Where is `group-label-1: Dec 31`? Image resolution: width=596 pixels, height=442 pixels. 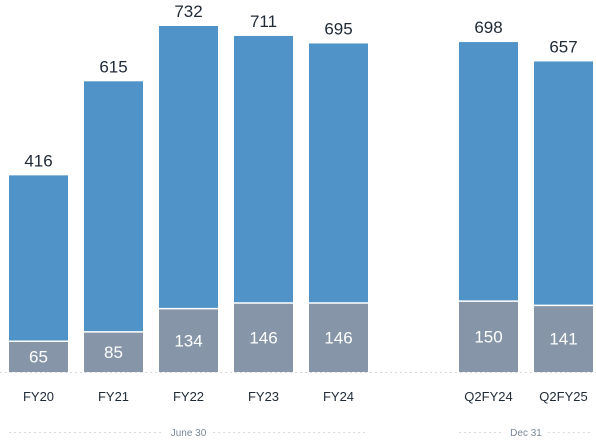
group-label-1: Dec 31 is located at coordinates (526, 433).